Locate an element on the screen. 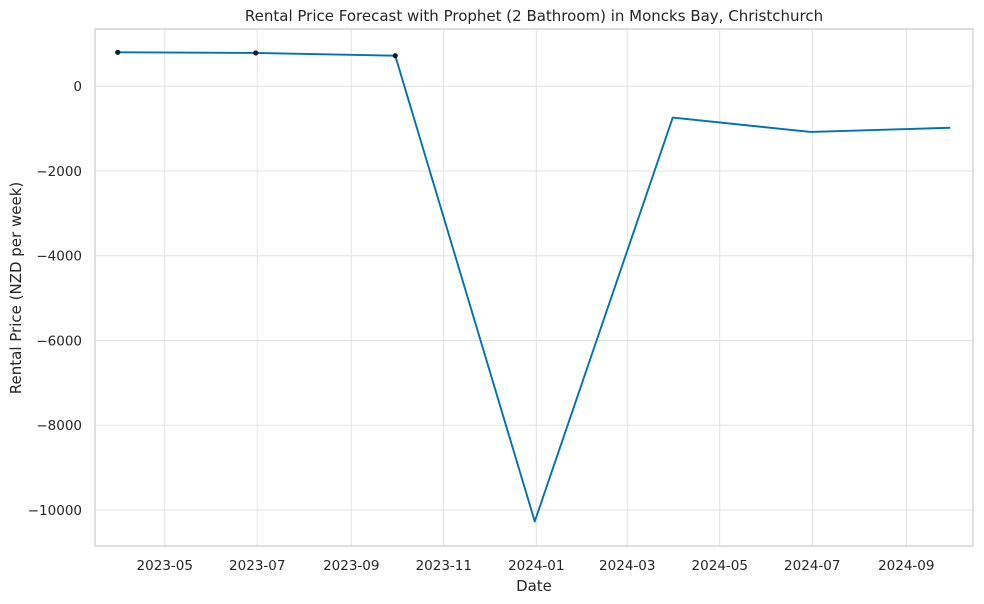 Image resolution: width=984 pixels, height=604 pixels. y-tick-label: −4000 is located at coordinates (59, 257).